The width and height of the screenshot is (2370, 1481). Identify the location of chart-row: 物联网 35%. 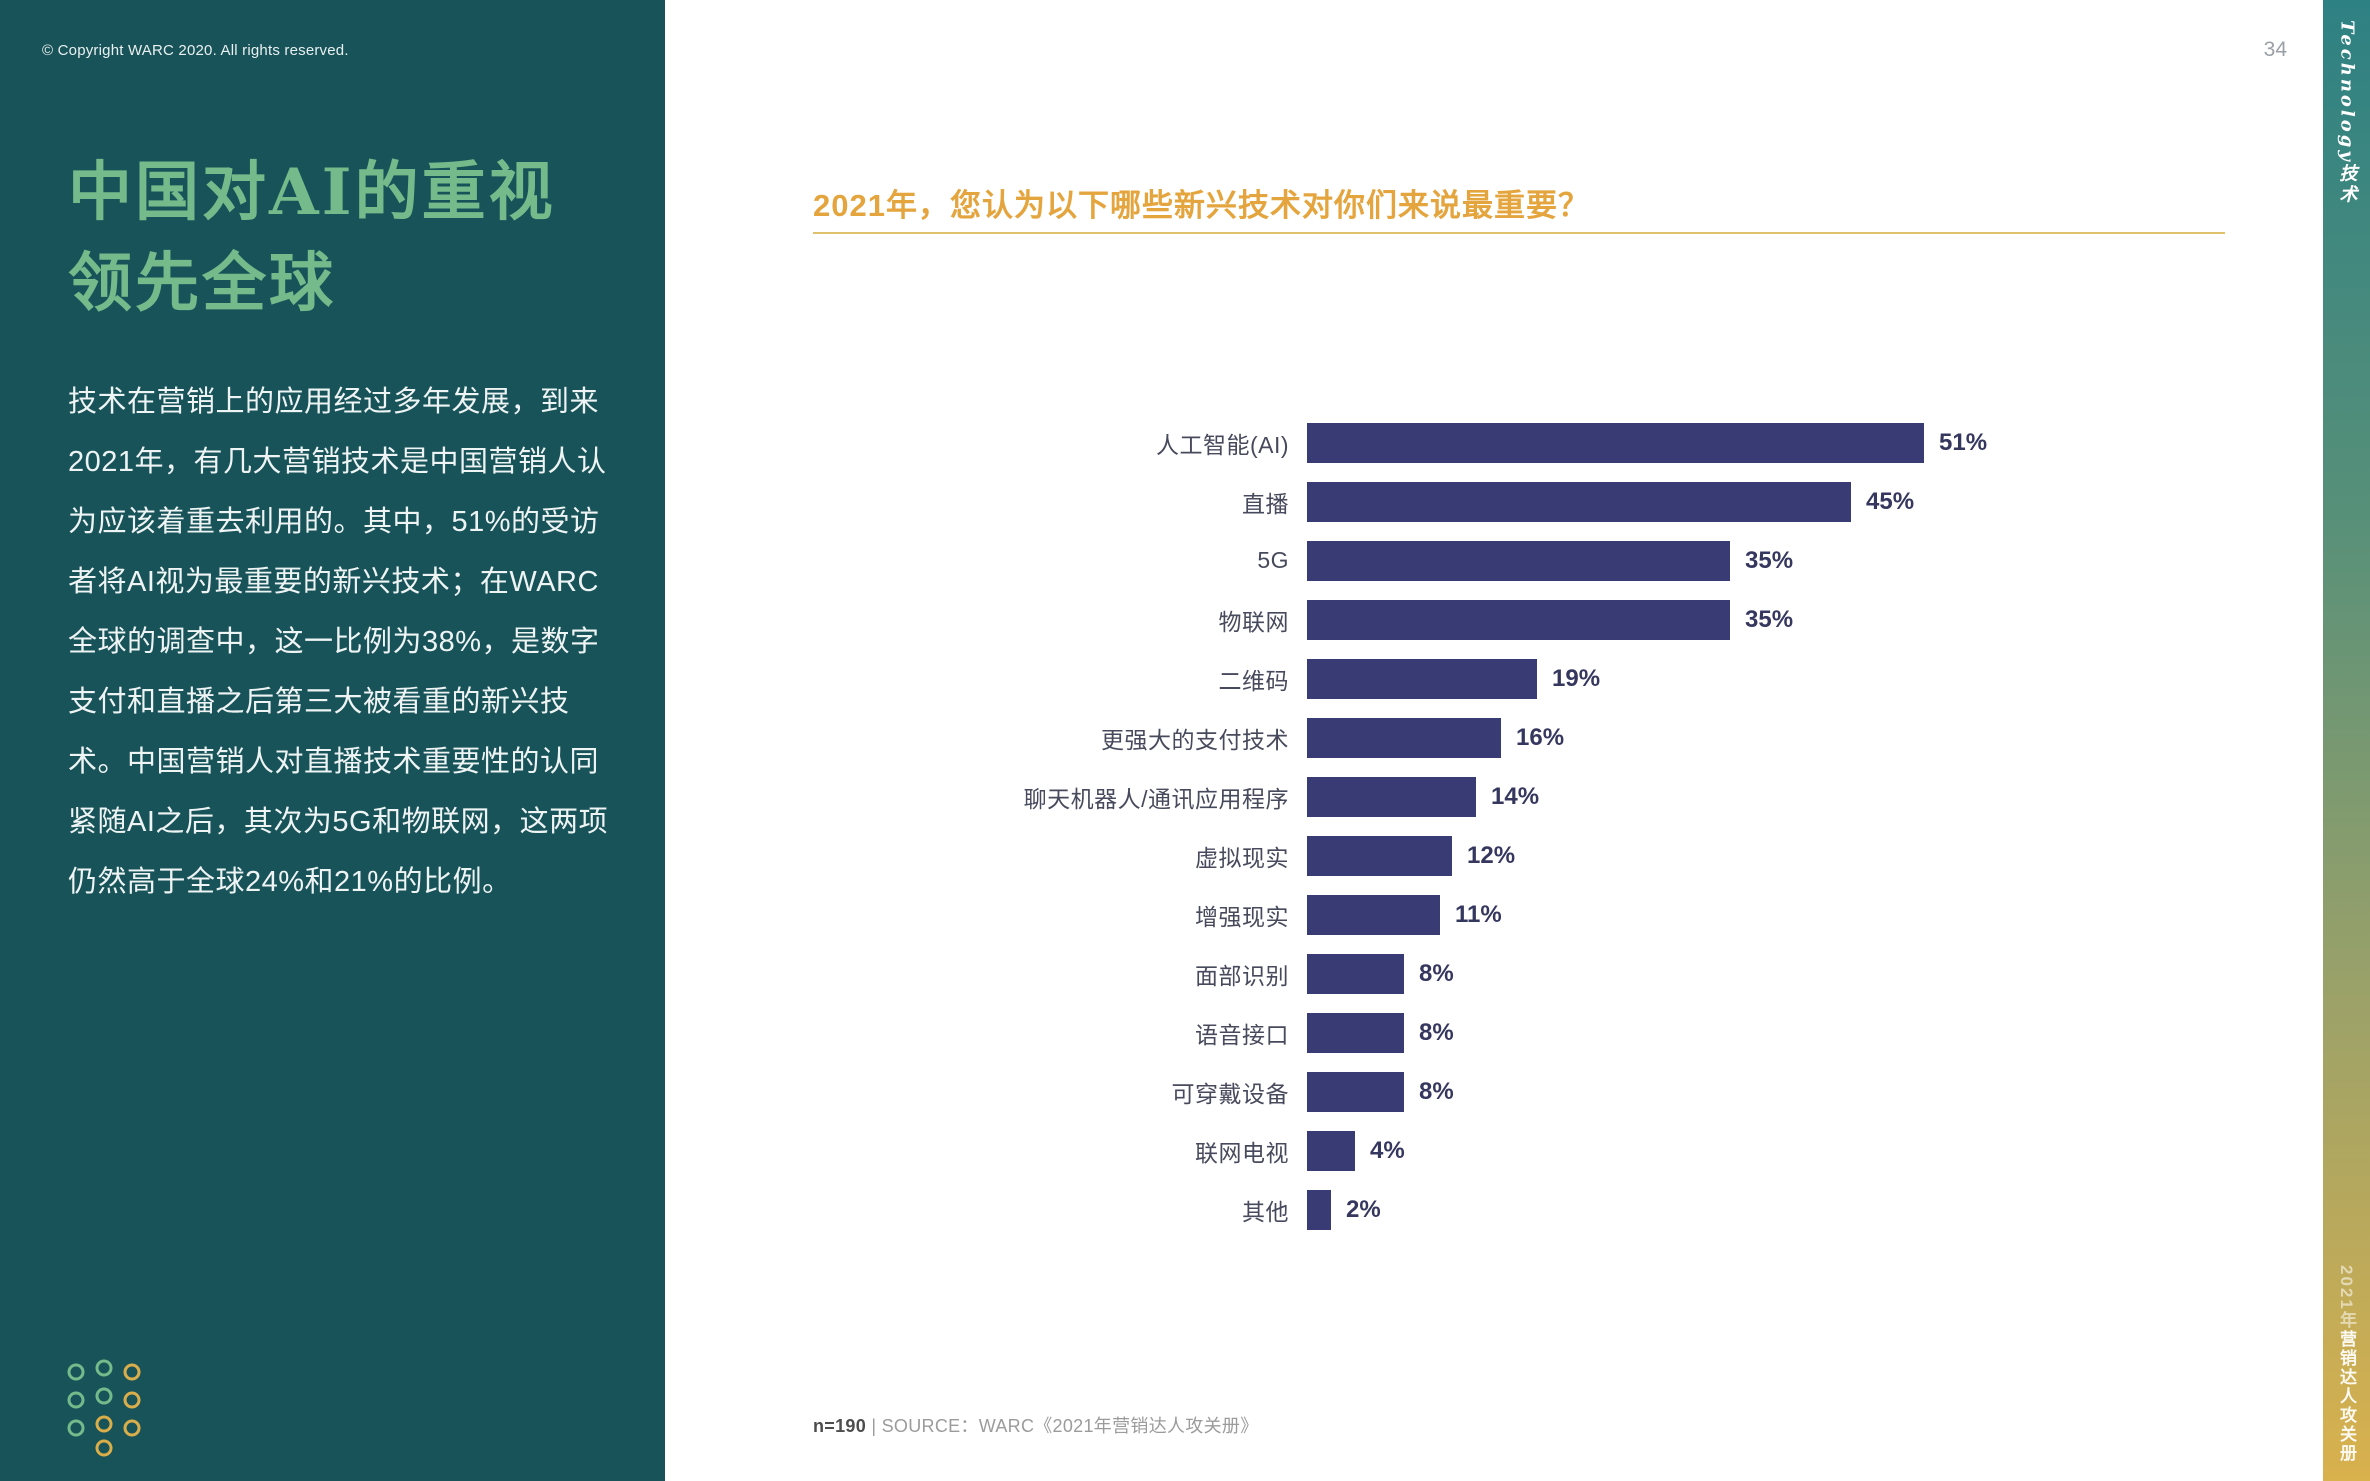
(1415, 619).